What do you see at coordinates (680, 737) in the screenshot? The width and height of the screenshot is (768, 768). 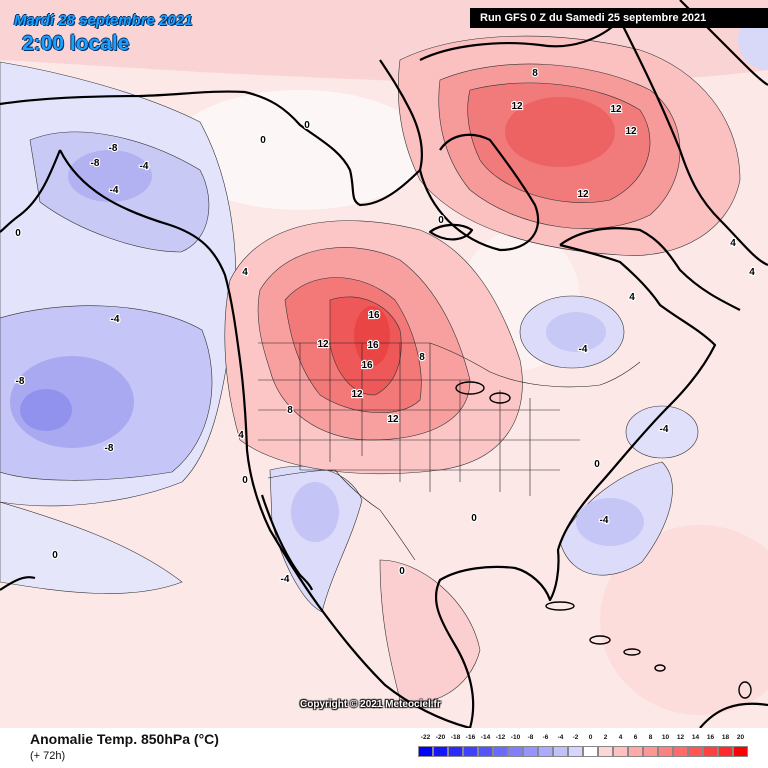 I see `legend-label: 12` at bounding box center [680, 737].